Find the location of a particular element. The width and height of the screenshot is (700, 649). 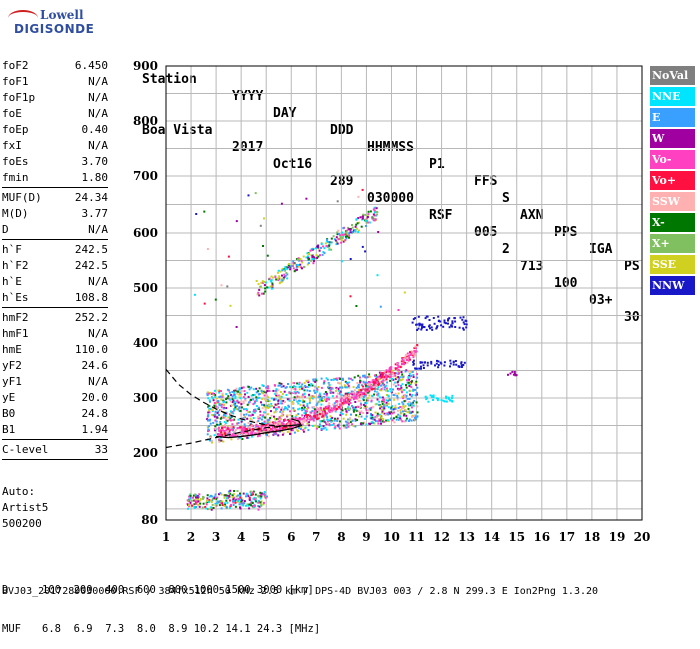

polarization-legend: NoVal NNE E W Vo- Vo+ SSW X- X+ SSE NNW is located at coordinates (672, 181).